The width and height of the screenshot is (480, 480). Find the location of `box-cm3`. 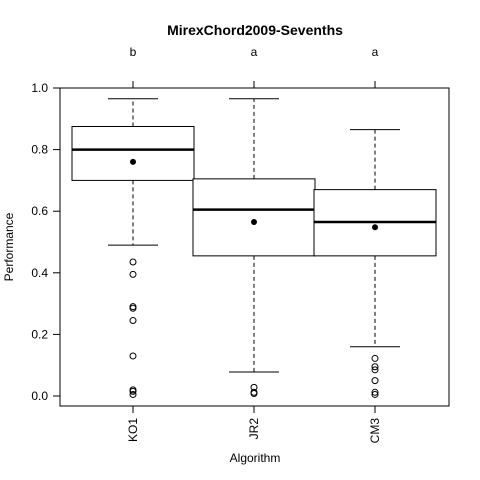

box-cm3 is located at coordinates (375, 263).